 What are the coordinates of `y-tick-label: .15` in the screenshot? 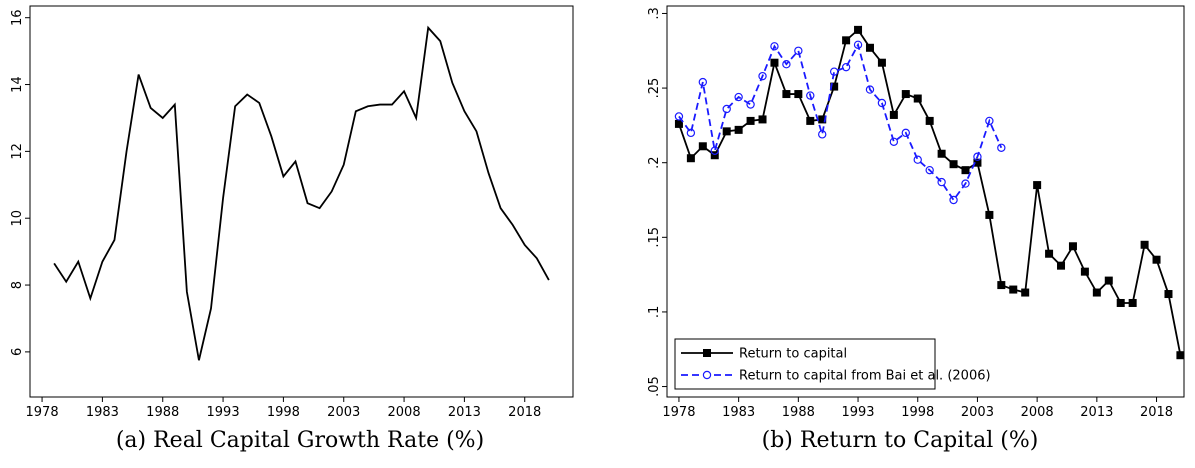 It's located at (654, 237).